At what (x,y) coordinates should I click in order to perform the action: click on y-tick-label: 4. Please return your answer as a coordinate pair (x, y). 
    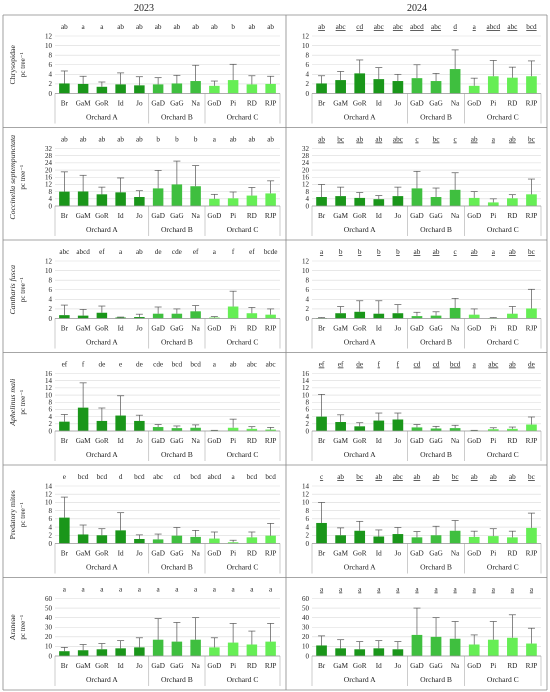
    Looking at the image, I should click on (308, 417).